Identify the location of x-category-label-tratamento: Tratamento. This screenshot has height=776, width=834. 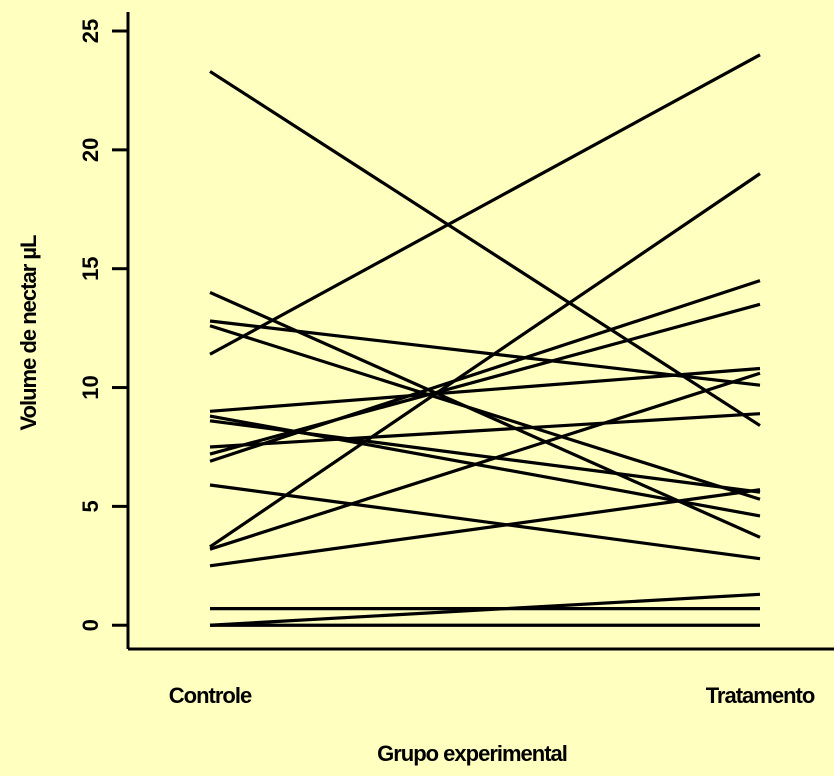
(760, 695).